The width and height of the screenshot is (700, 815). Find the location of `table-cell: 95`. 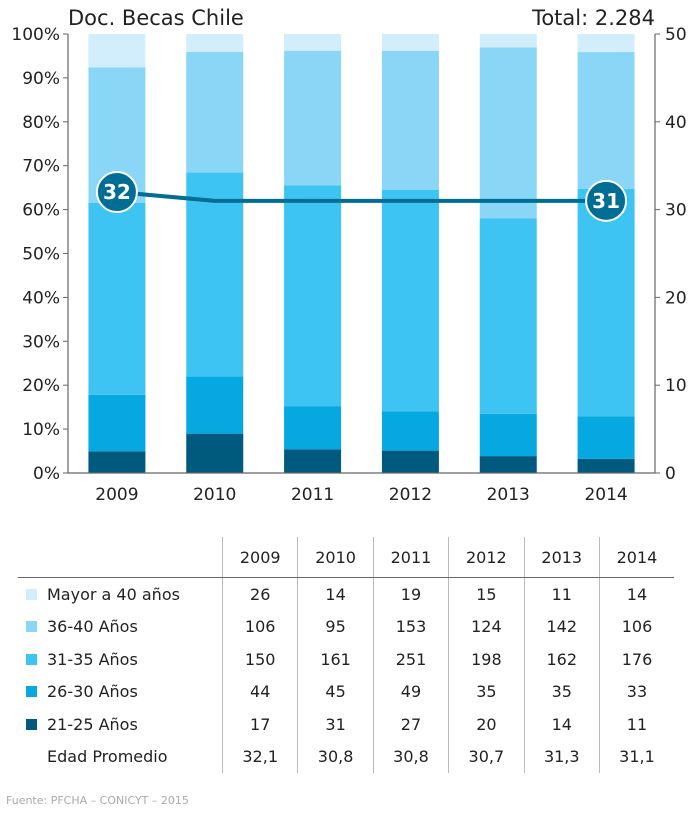

table-cell: 95 is located at coordinates (335, 626).